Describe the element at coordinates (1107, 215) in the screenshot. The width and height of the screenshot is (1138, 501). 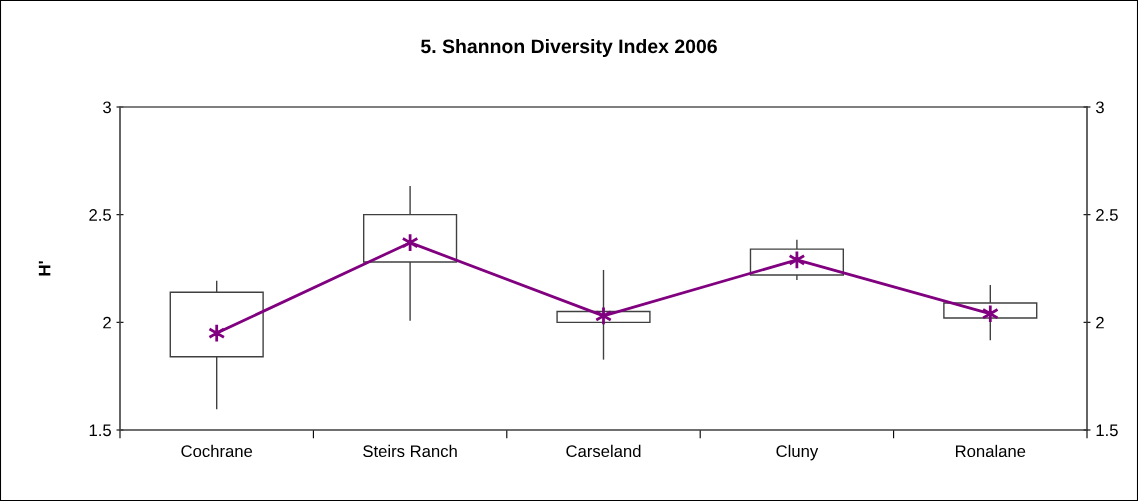
I see `y2-tick-label: 2.5` at that location.